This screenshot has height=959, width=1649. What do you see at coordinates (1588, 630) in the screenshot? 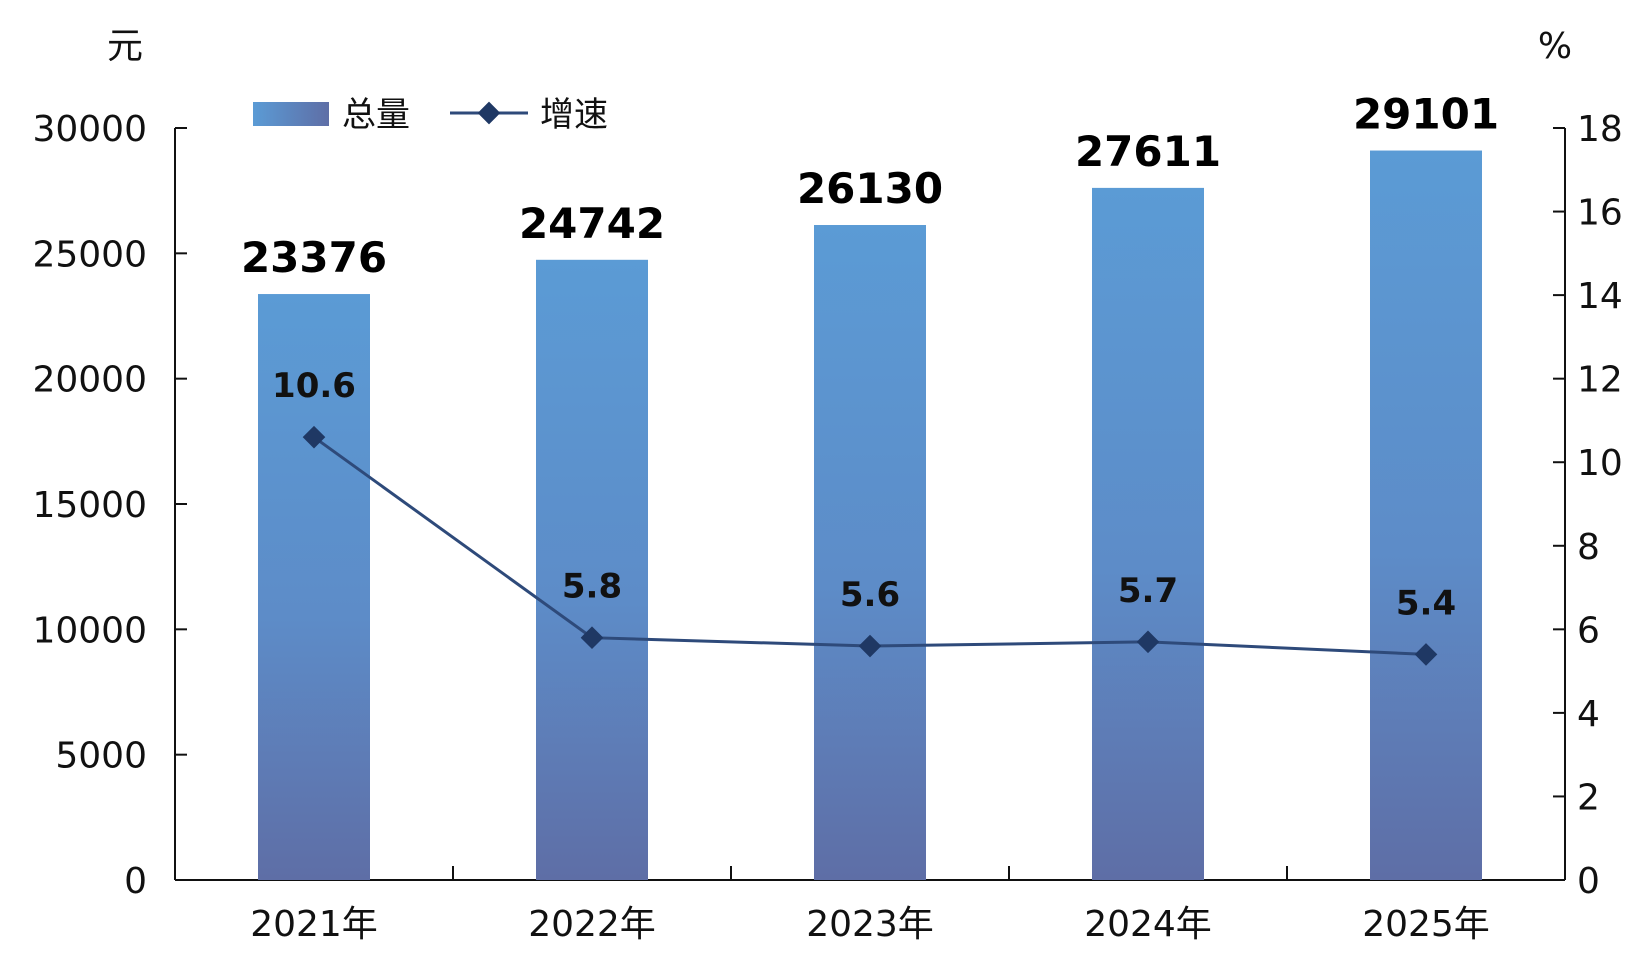
I see `right-tick-label: 6` at bounding box center [1588, 630].